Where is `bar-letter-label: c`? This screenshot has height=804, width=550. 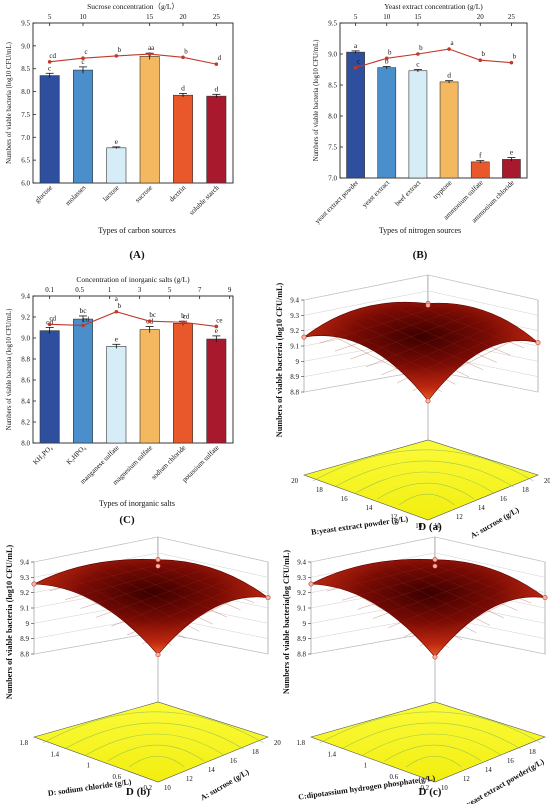 bar-letter-label: c is located at coordinates (83, 61).